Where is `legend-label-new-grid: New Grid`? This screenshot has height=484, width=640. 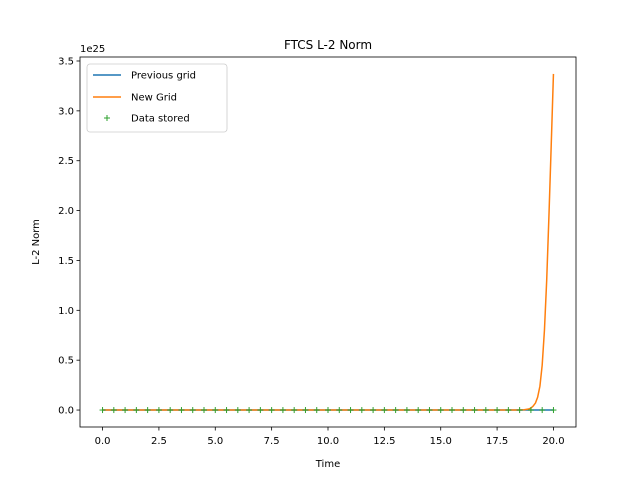 legend-label-new-grid: New Grid is located at coordinates (154, 98).